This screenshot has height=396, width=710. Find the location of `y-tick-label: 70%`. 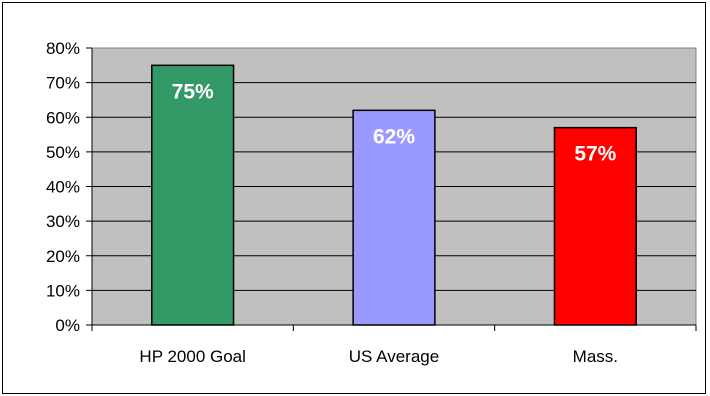

y-tick-label: 70% is located at coordinates (63, 83).